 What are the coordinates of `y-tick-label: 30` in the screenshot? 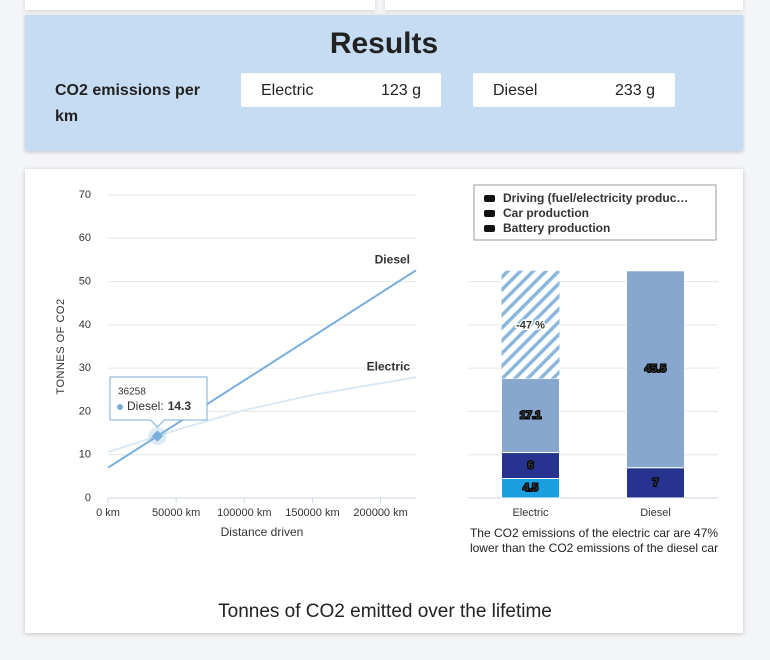 It's located at (85, 368).